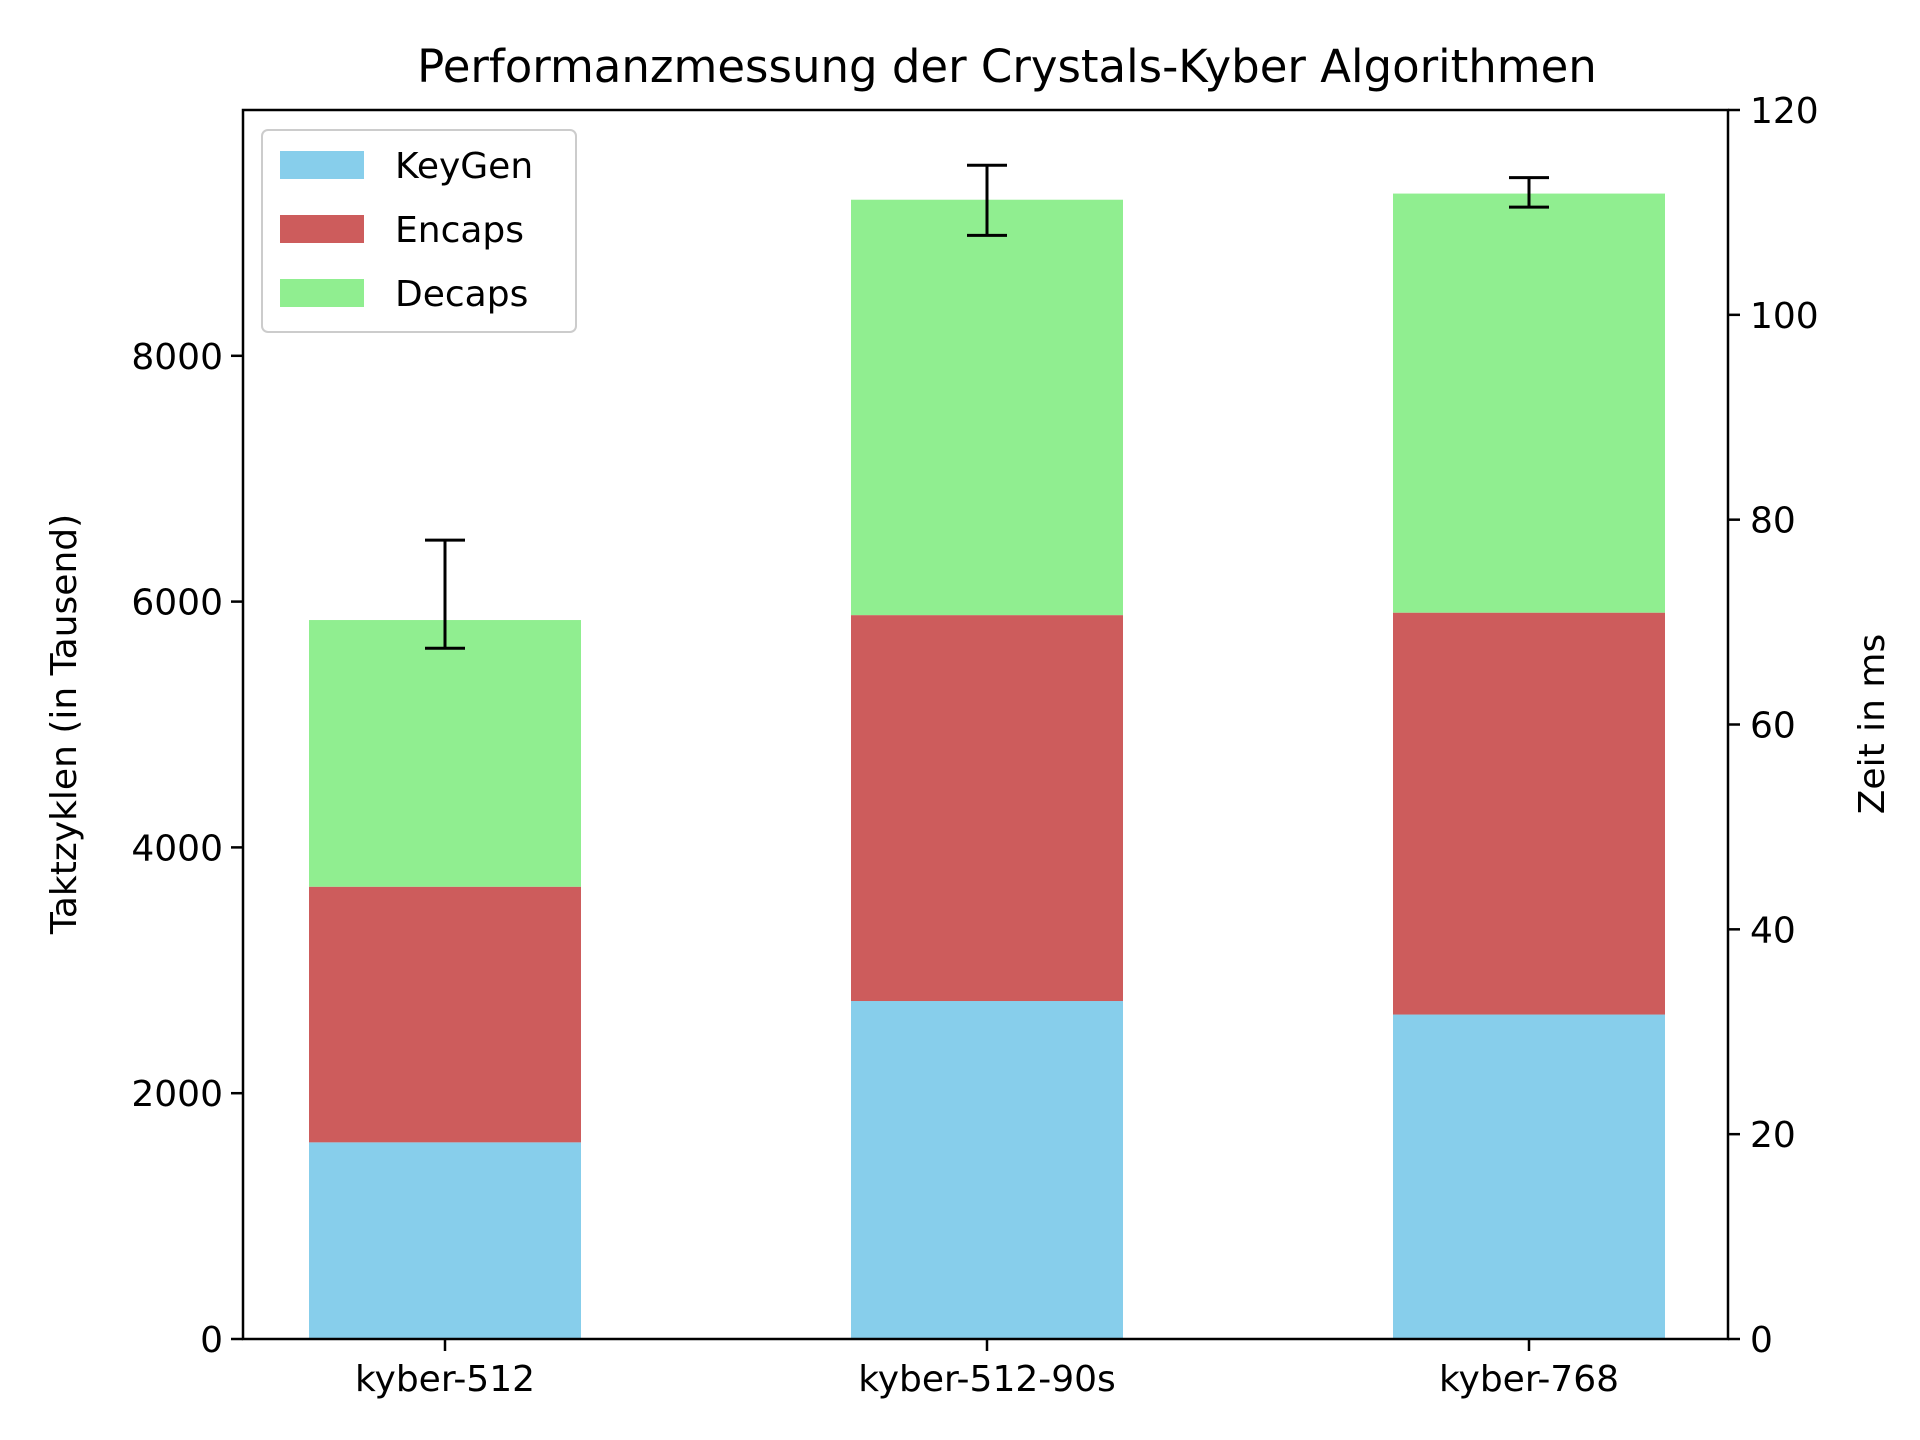 Image resolution: width=1920 pixels, height=1440 pixels. I want to click on y-right-tick-label: 60, so click(1773, 726).